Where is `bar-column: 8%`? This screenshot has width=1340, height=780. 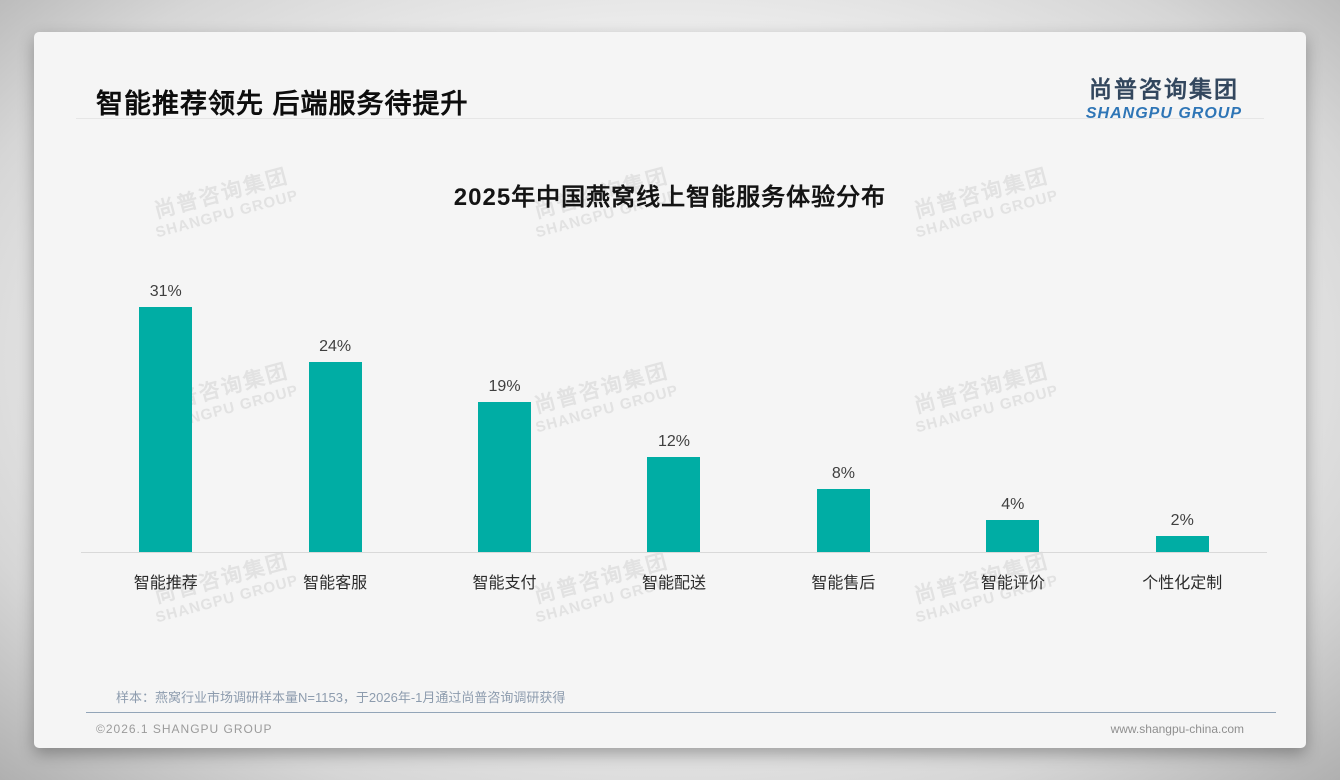 bar-column: 8% is located at coordinates (843, 508).